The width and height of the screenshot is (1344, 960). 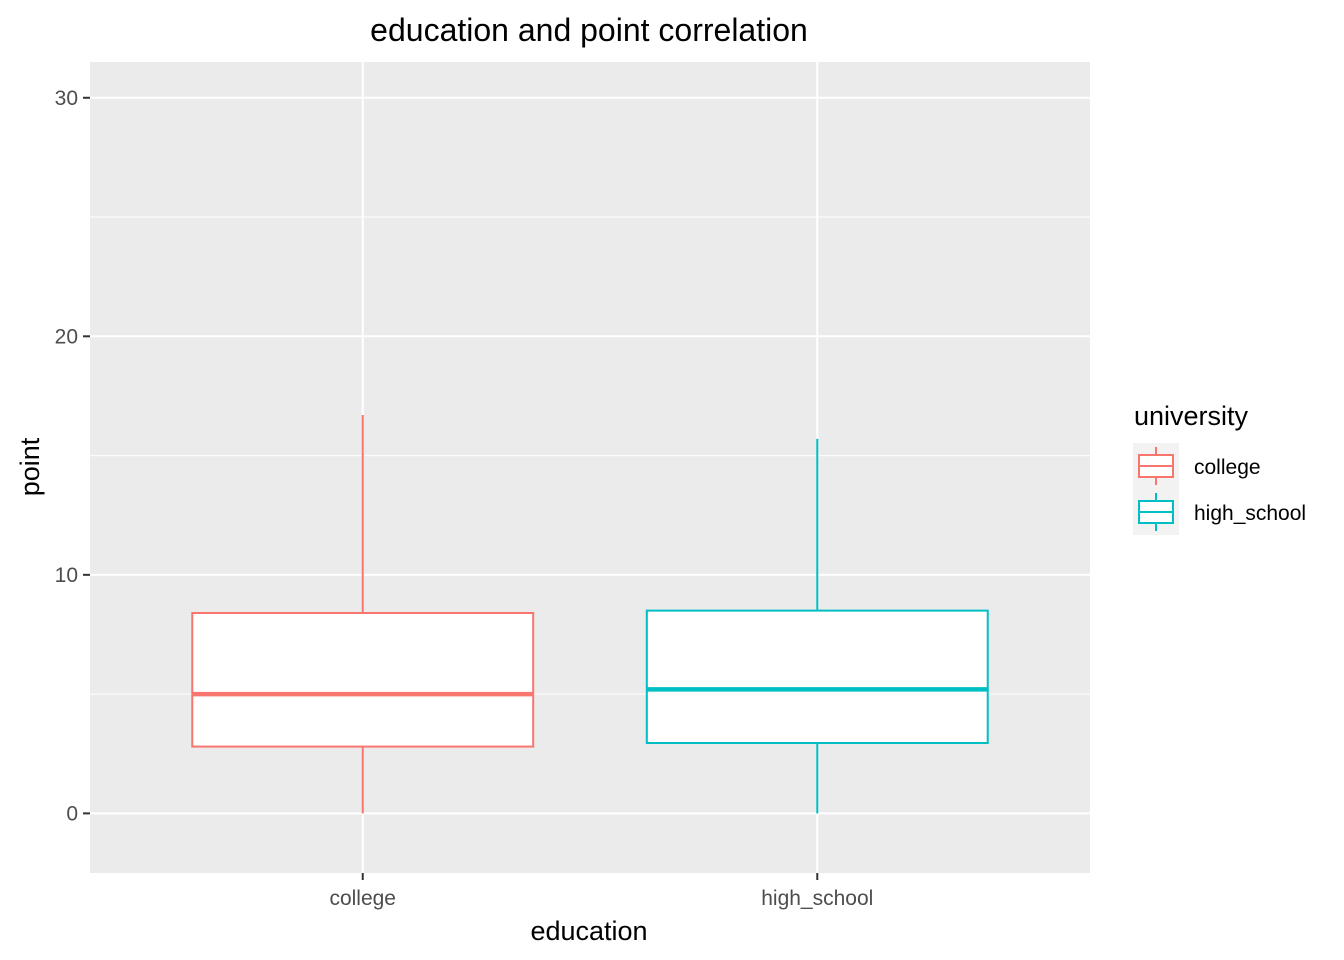 I want to click on legend: university college high_school, so click(x=1219, y=468).